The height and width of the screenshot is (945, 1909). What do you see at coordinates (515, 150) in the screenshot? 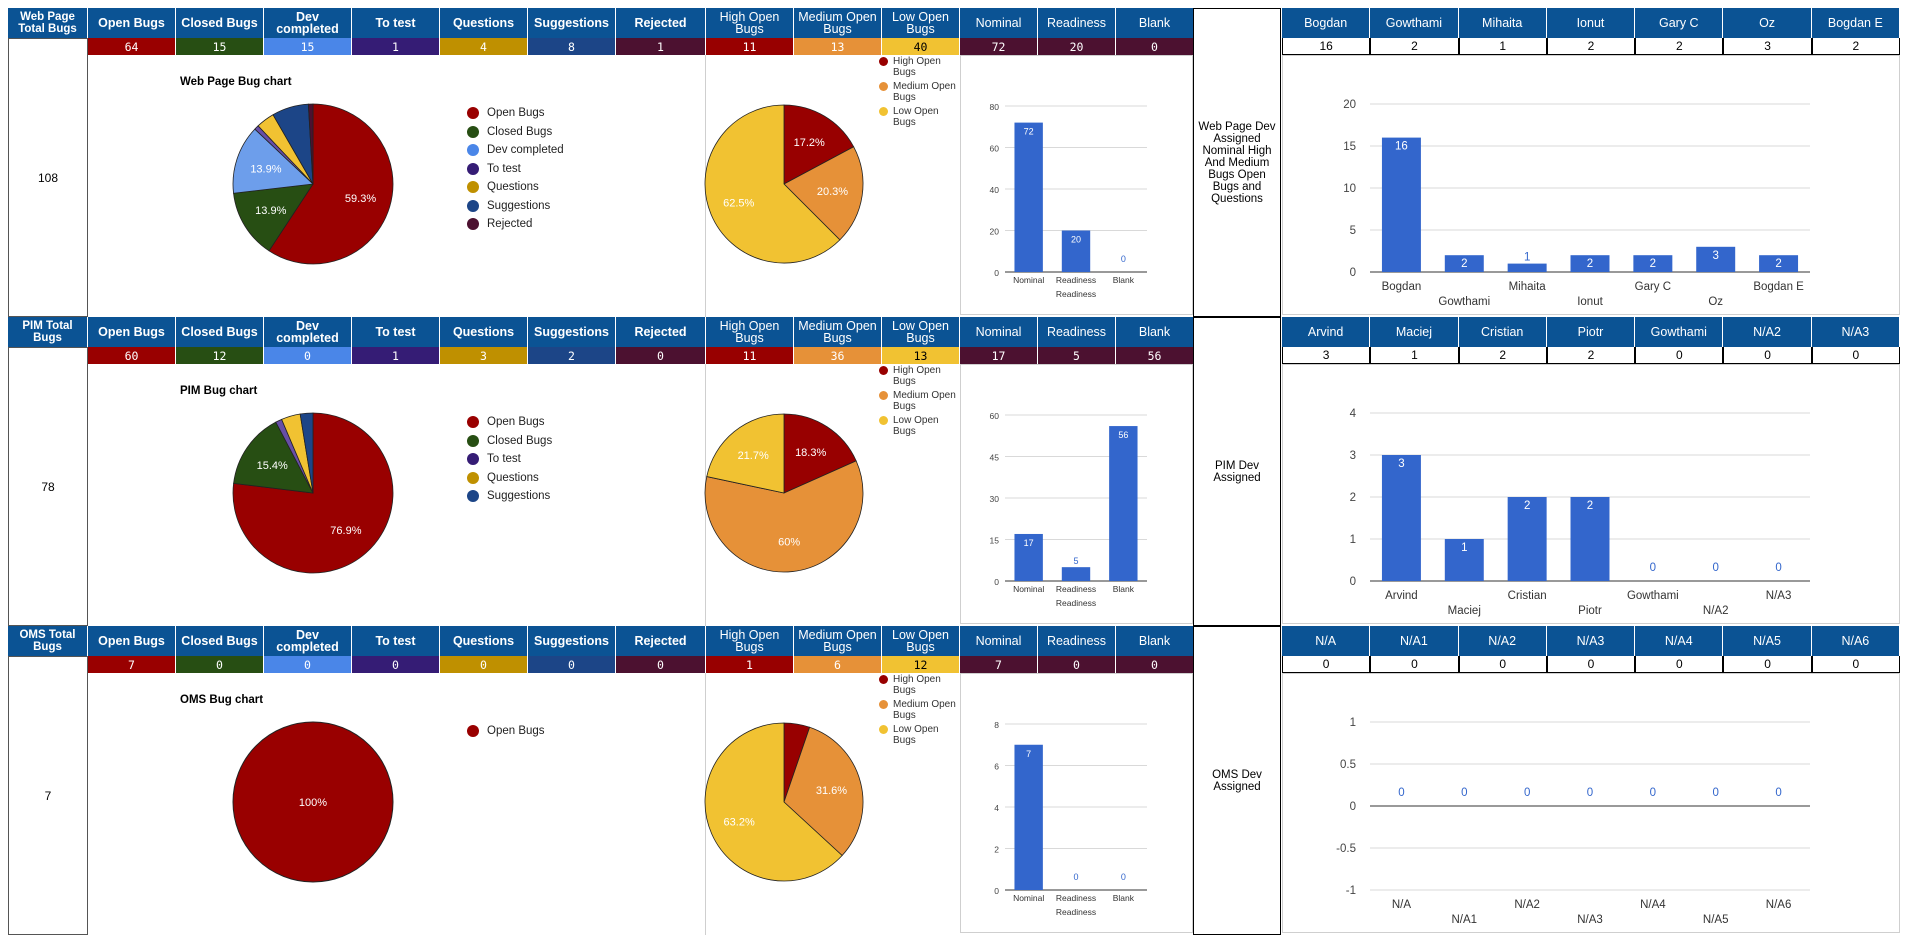
I see `web-pie-legend-item: Dev completed` at bounding box center [515, 150].